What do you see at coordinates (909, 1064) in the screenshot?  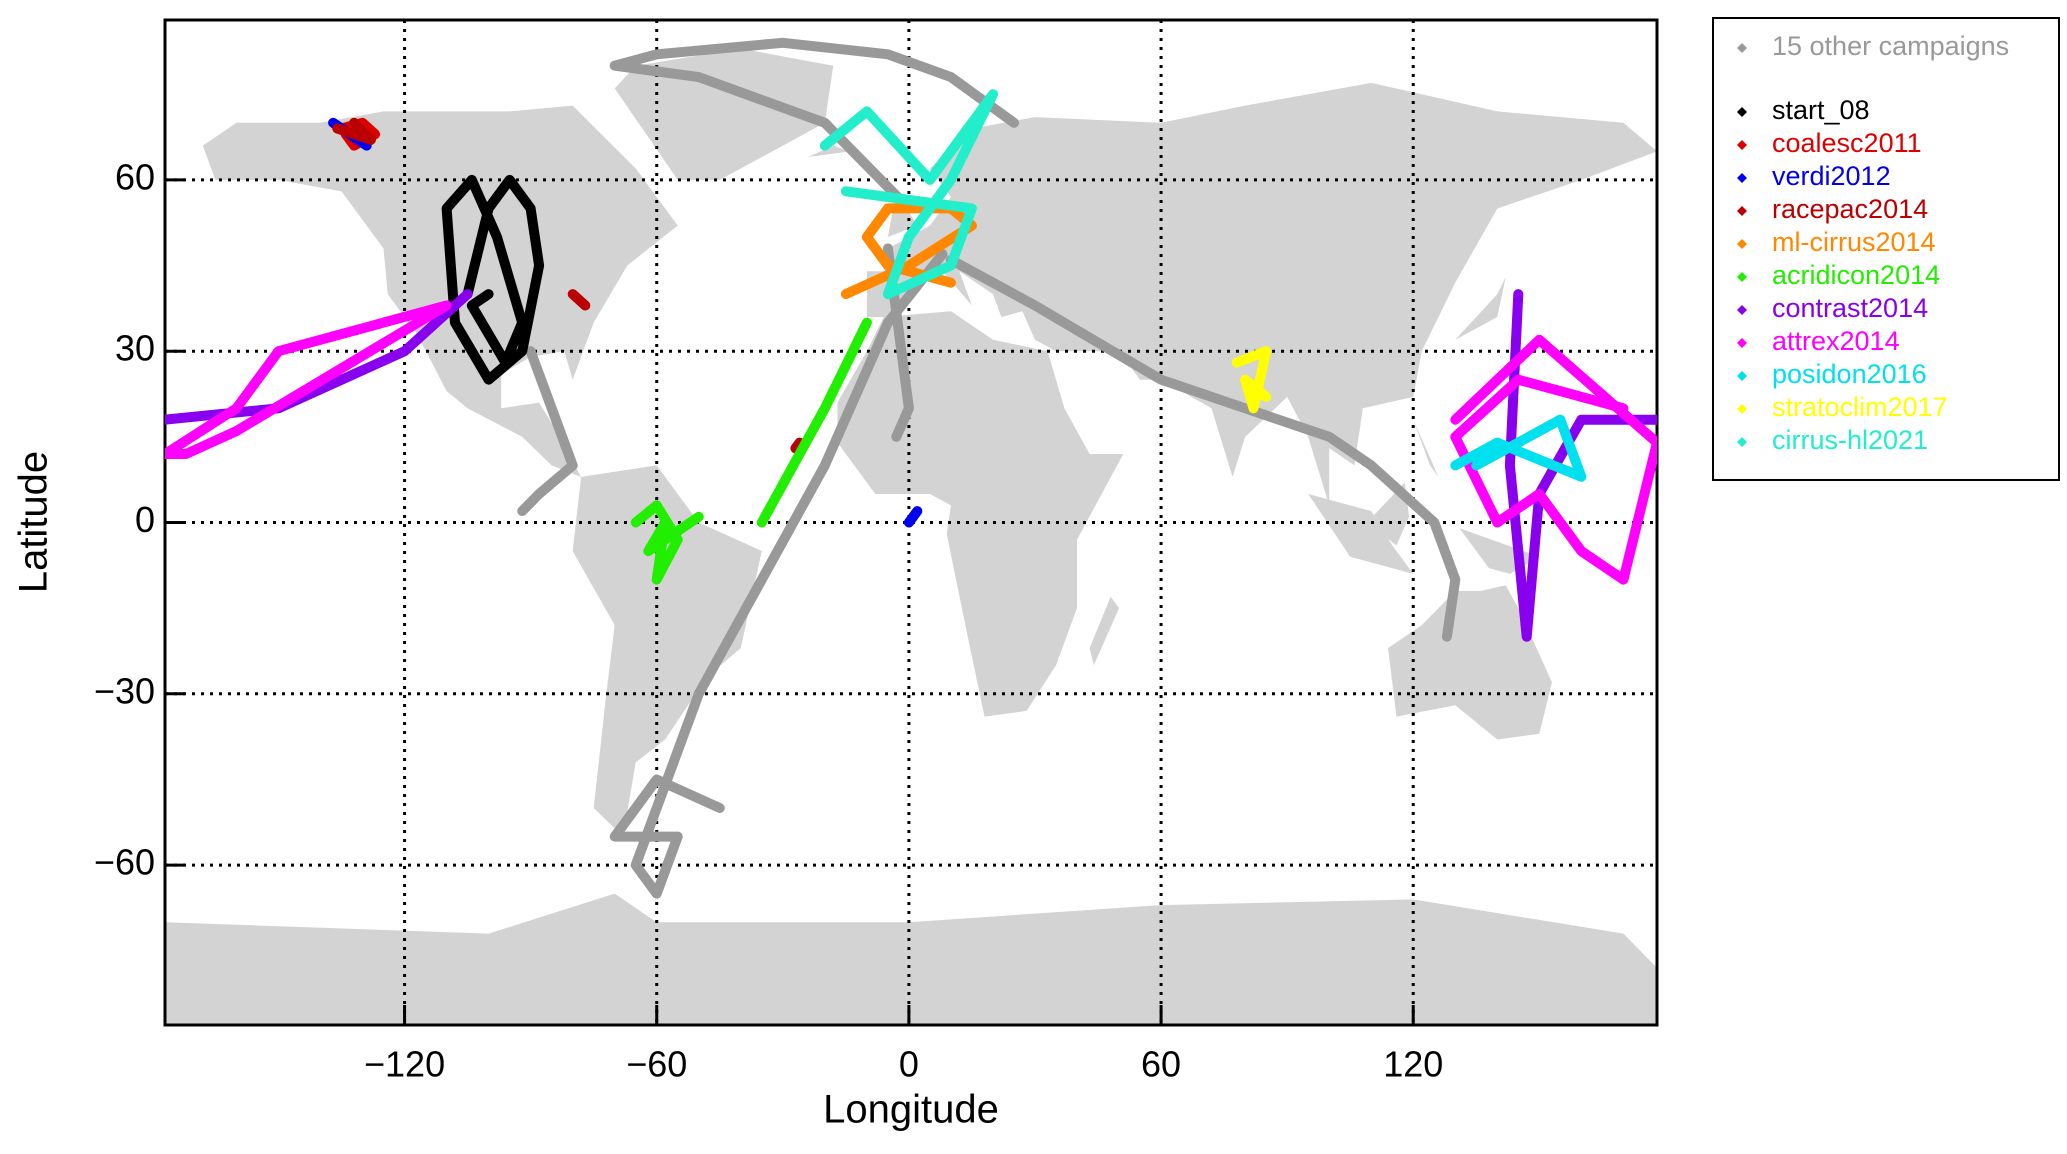 I see `x-tick-label: 0` at bounding box center [909, 1064].